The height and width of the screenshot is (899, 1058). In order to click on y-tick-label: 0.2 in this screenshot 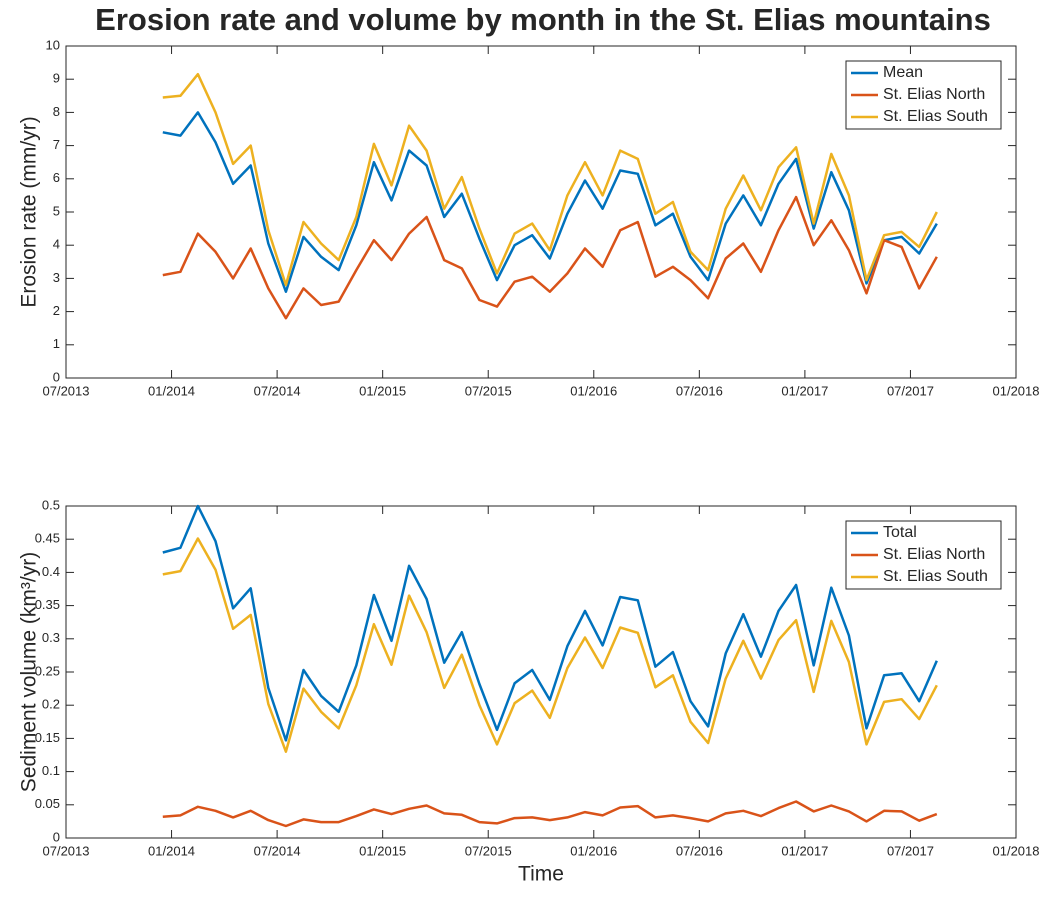, I will do `click(51, 704)`.